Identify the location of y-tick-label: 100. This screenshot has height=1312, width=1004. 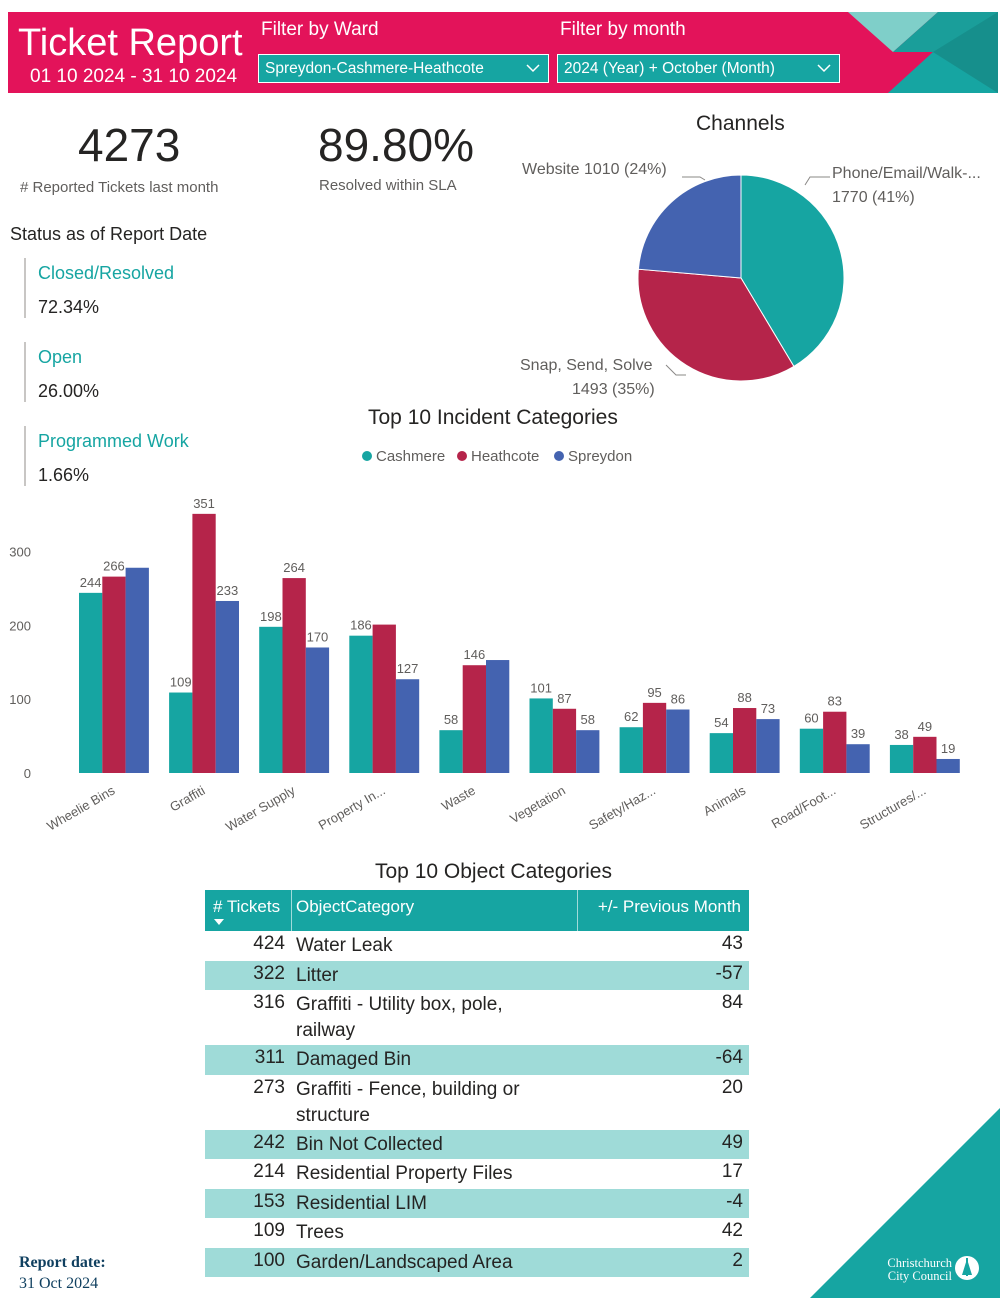
(20, 699).